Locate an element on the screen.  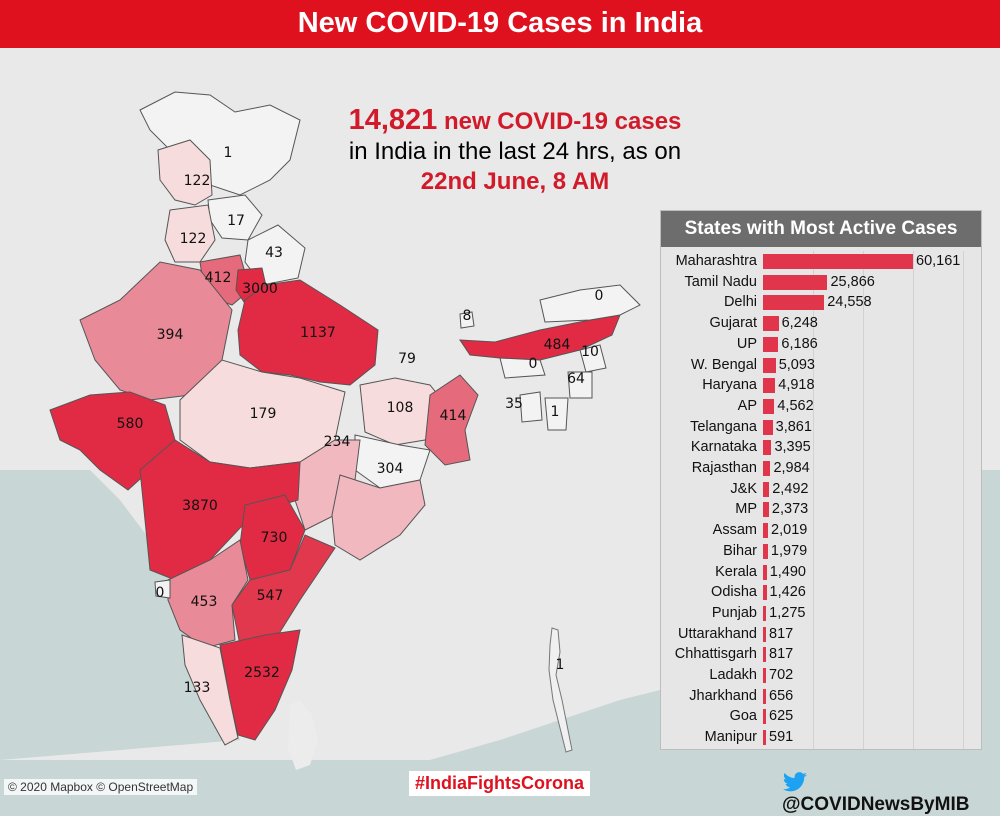
bar-category-label: Chhattisgarh is located at coordinates (715, 654).